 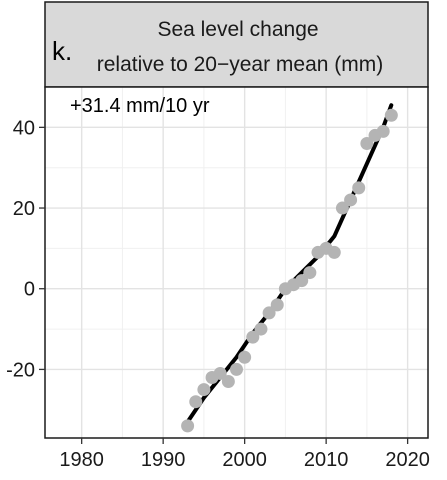 I want to click on trend-annotation: +31.4 mm/10 yr, so click(x=140, y=106).